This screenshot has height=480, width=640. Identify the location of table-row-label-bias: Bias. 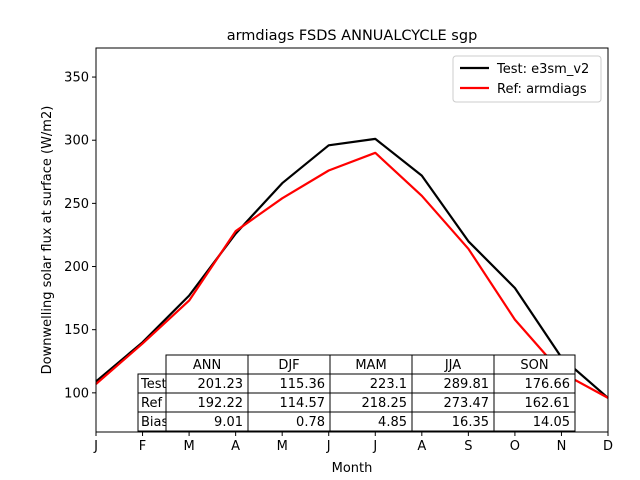
(154, 422).